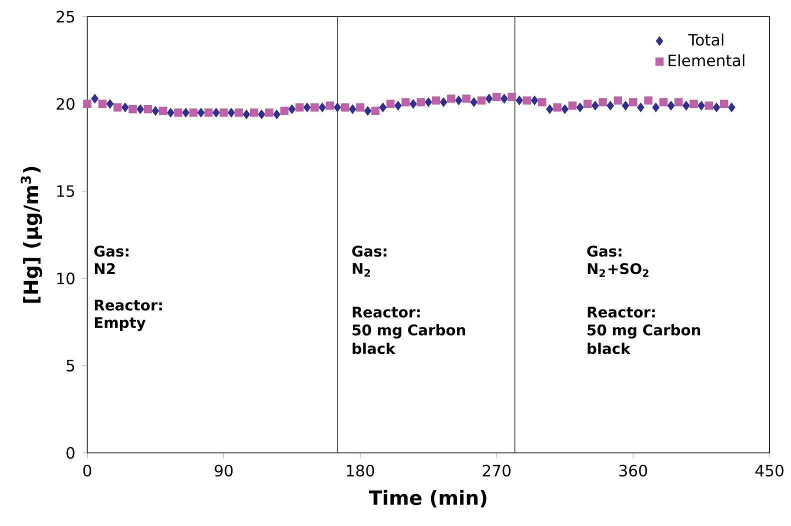  Describe the element at coordinates (70, 452) in the screenshot. I see `y-tick-label: 0` at that location.